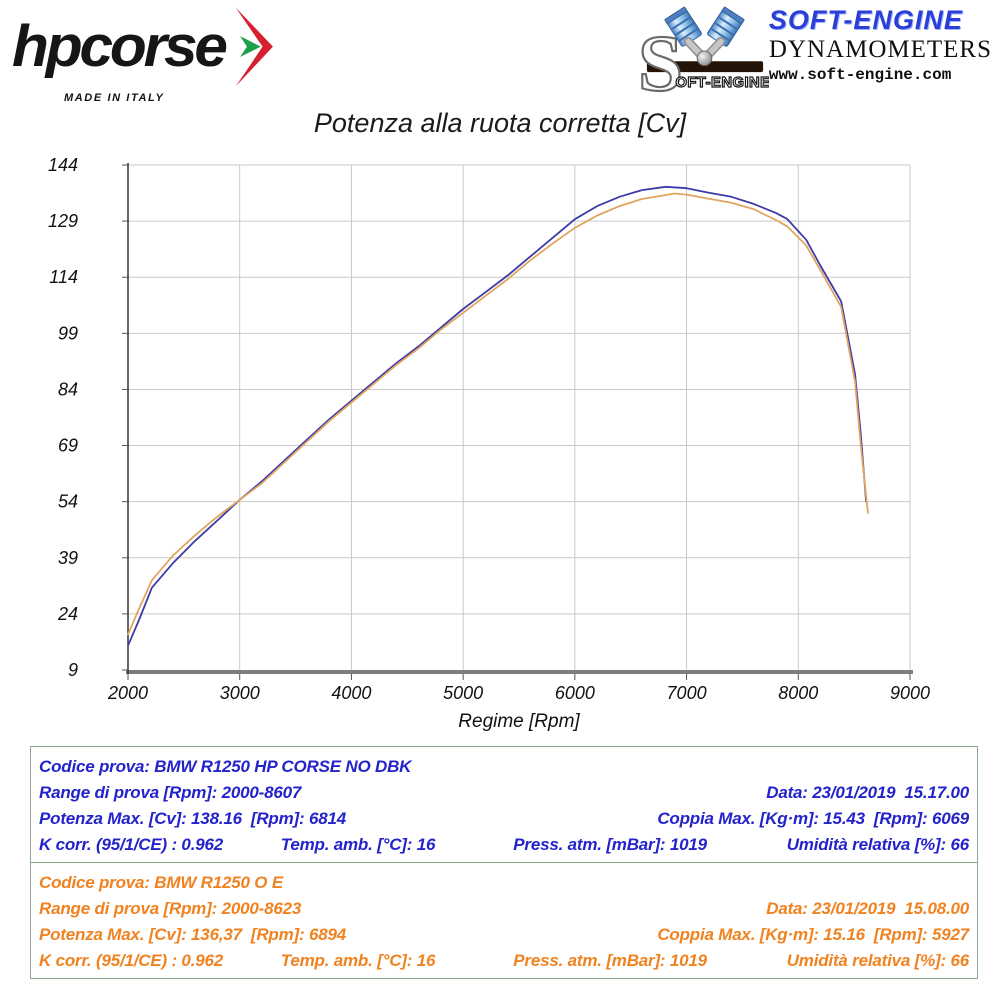  I want to click on codice-prova: Codice prova: BMW R1250 O E, so click(161, 882).